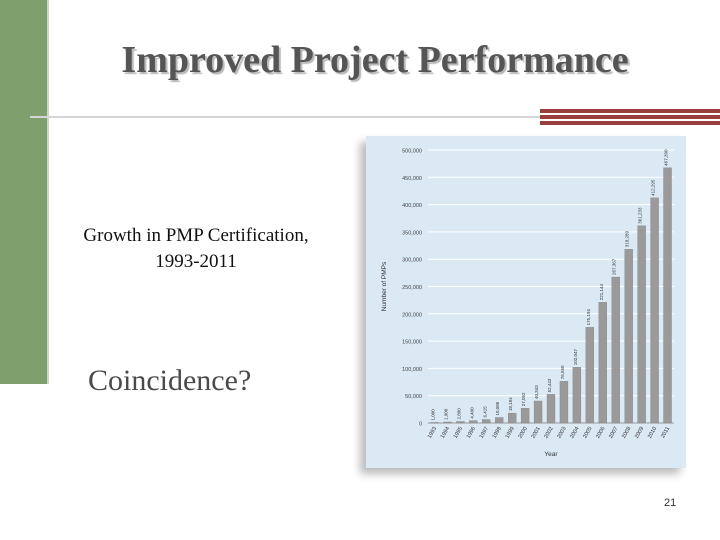 The image size is (720, 540). I want to click on data-label: 10,086, so click(497, 408).